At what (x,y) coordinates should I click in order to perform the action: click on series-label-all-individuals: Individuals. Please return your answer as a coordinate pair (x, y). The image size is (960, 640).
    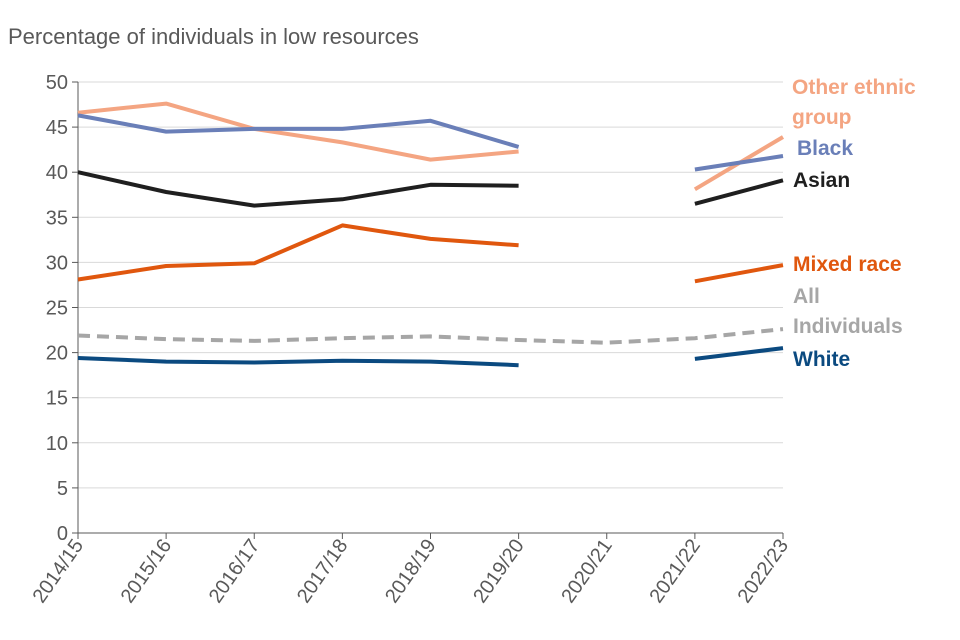
    Looking at the image, I should click on (848, 326).